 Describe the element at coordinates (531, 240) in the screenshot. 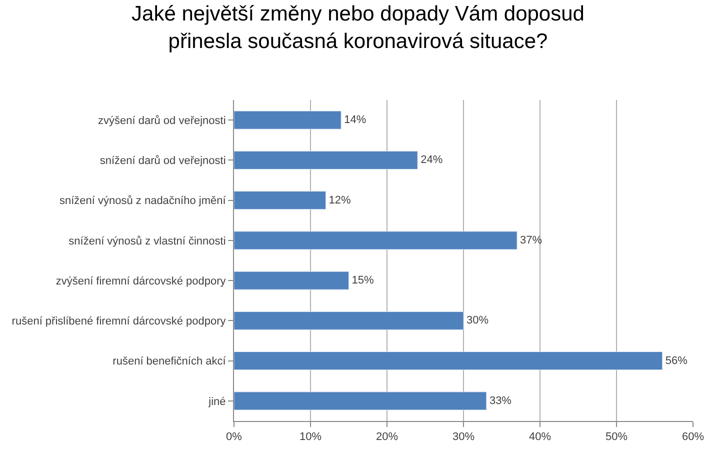

I see `data-label: 37%` at that location.